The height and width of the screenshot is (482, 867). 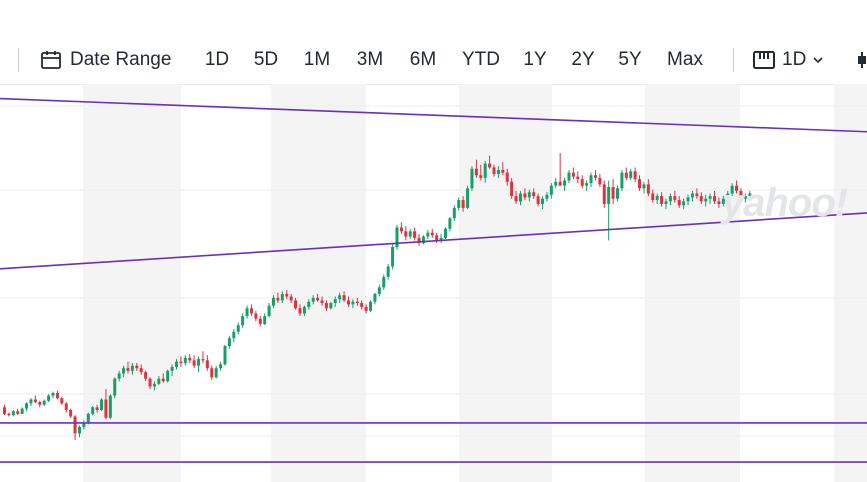 What do you see at coordinates (630, 59) in the screenshot?
I see `range-5y-button: 5Y` at bounding box center [630, 59].